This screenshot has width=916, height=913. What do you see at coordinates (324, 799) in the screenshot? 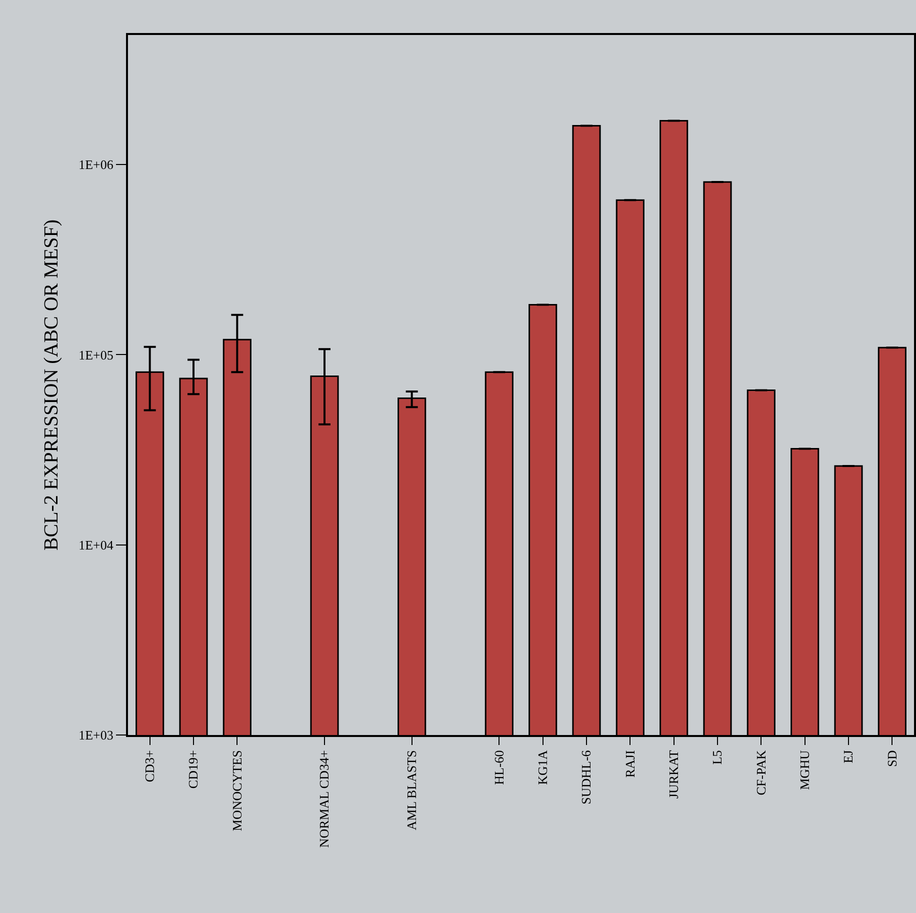
I see `x-tick-label: NORMAL CD34+` at bounding box center [324, 799].